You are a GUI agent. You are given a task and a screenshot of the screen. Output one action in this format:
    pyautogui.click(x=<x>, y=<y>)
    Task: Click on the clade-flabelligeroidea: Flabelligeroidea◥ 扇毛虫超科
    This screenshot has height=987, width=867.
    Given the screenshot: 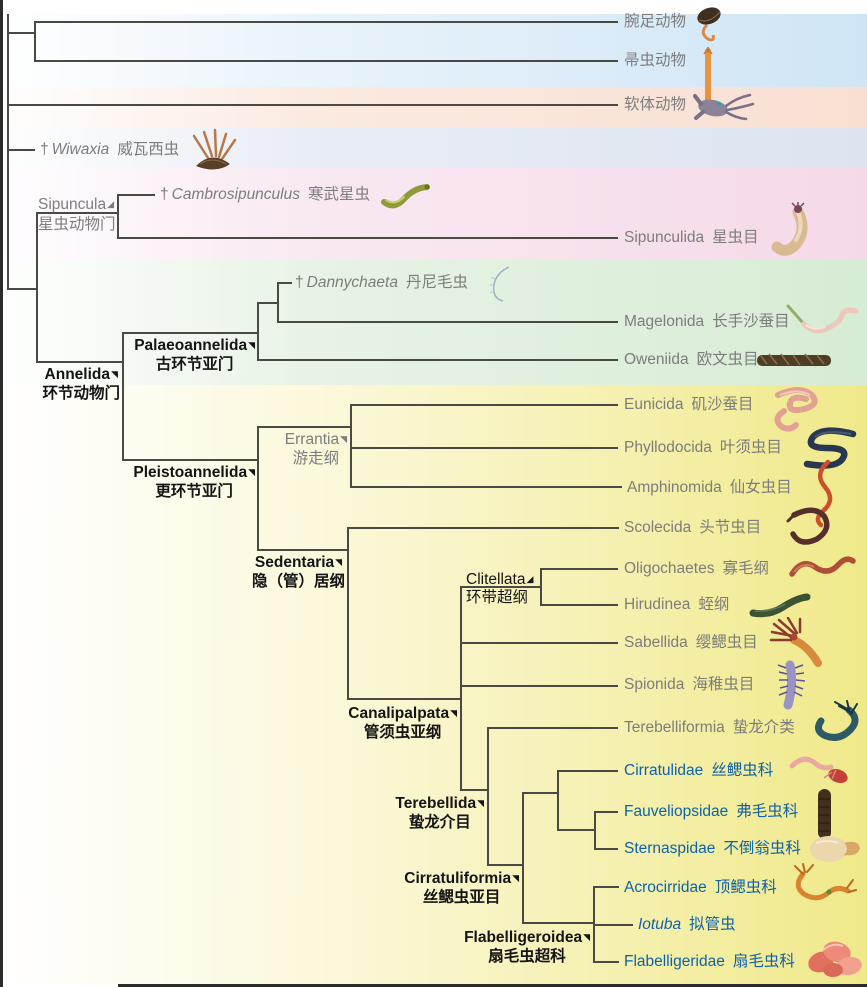 What is the action you would take?
    pyautogui.click(x=527, y=947)
    